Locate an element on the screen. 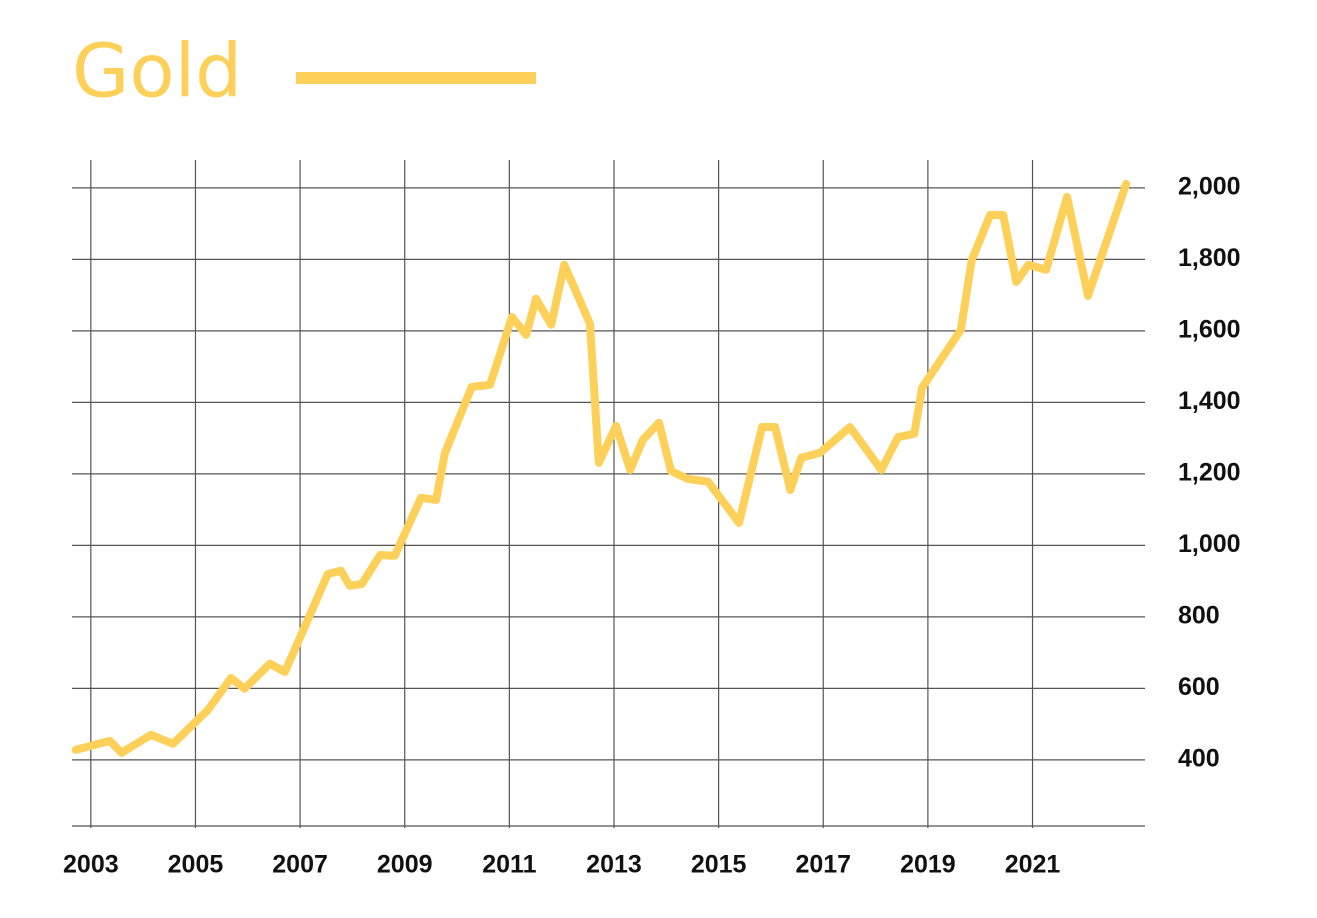  x-tick-label: 2005 is located at coordinates (196, 865).